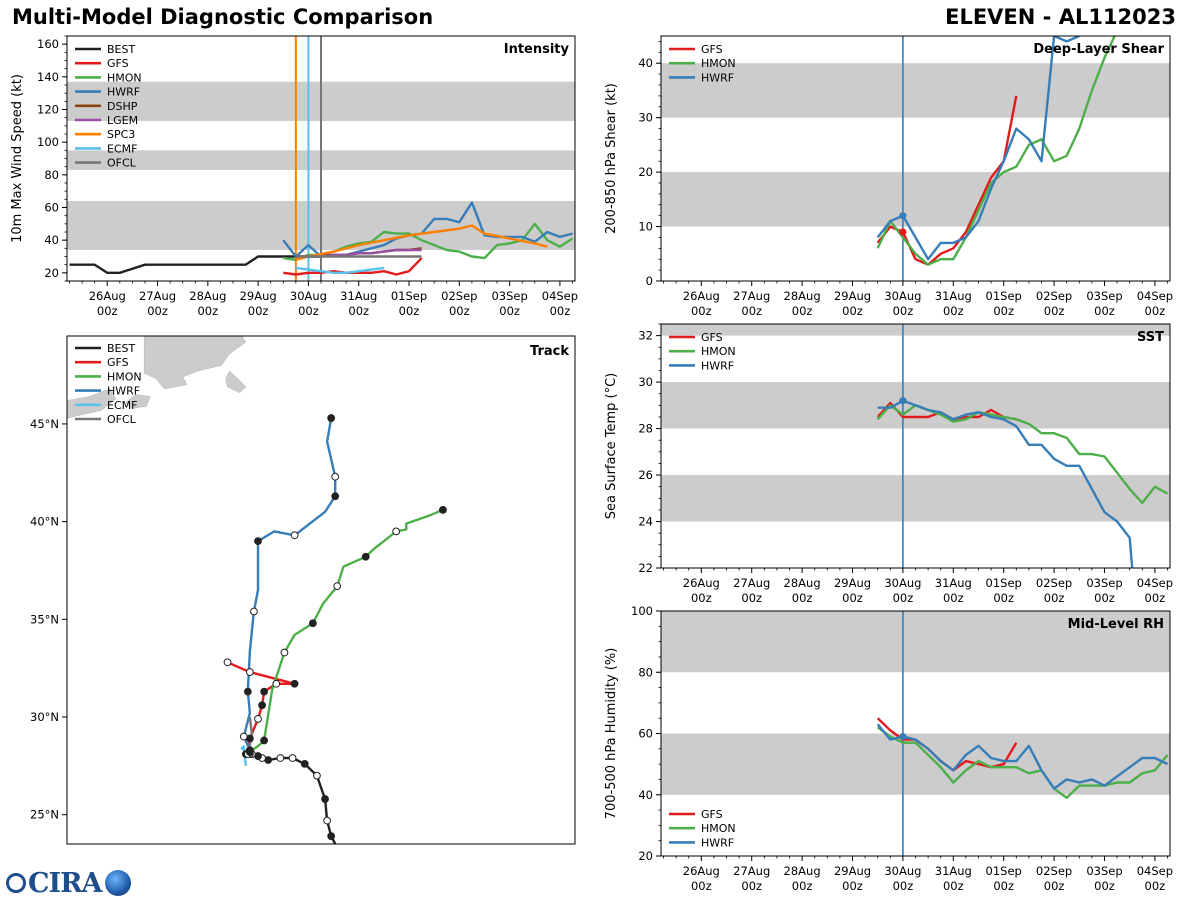 The width and height of the screenshot is (1200, 900). What do you see at coordinates (157, 296) in the screenshot?
I see `intensity-x-tick-label: 27Aug` at bounding box center [157, 296].